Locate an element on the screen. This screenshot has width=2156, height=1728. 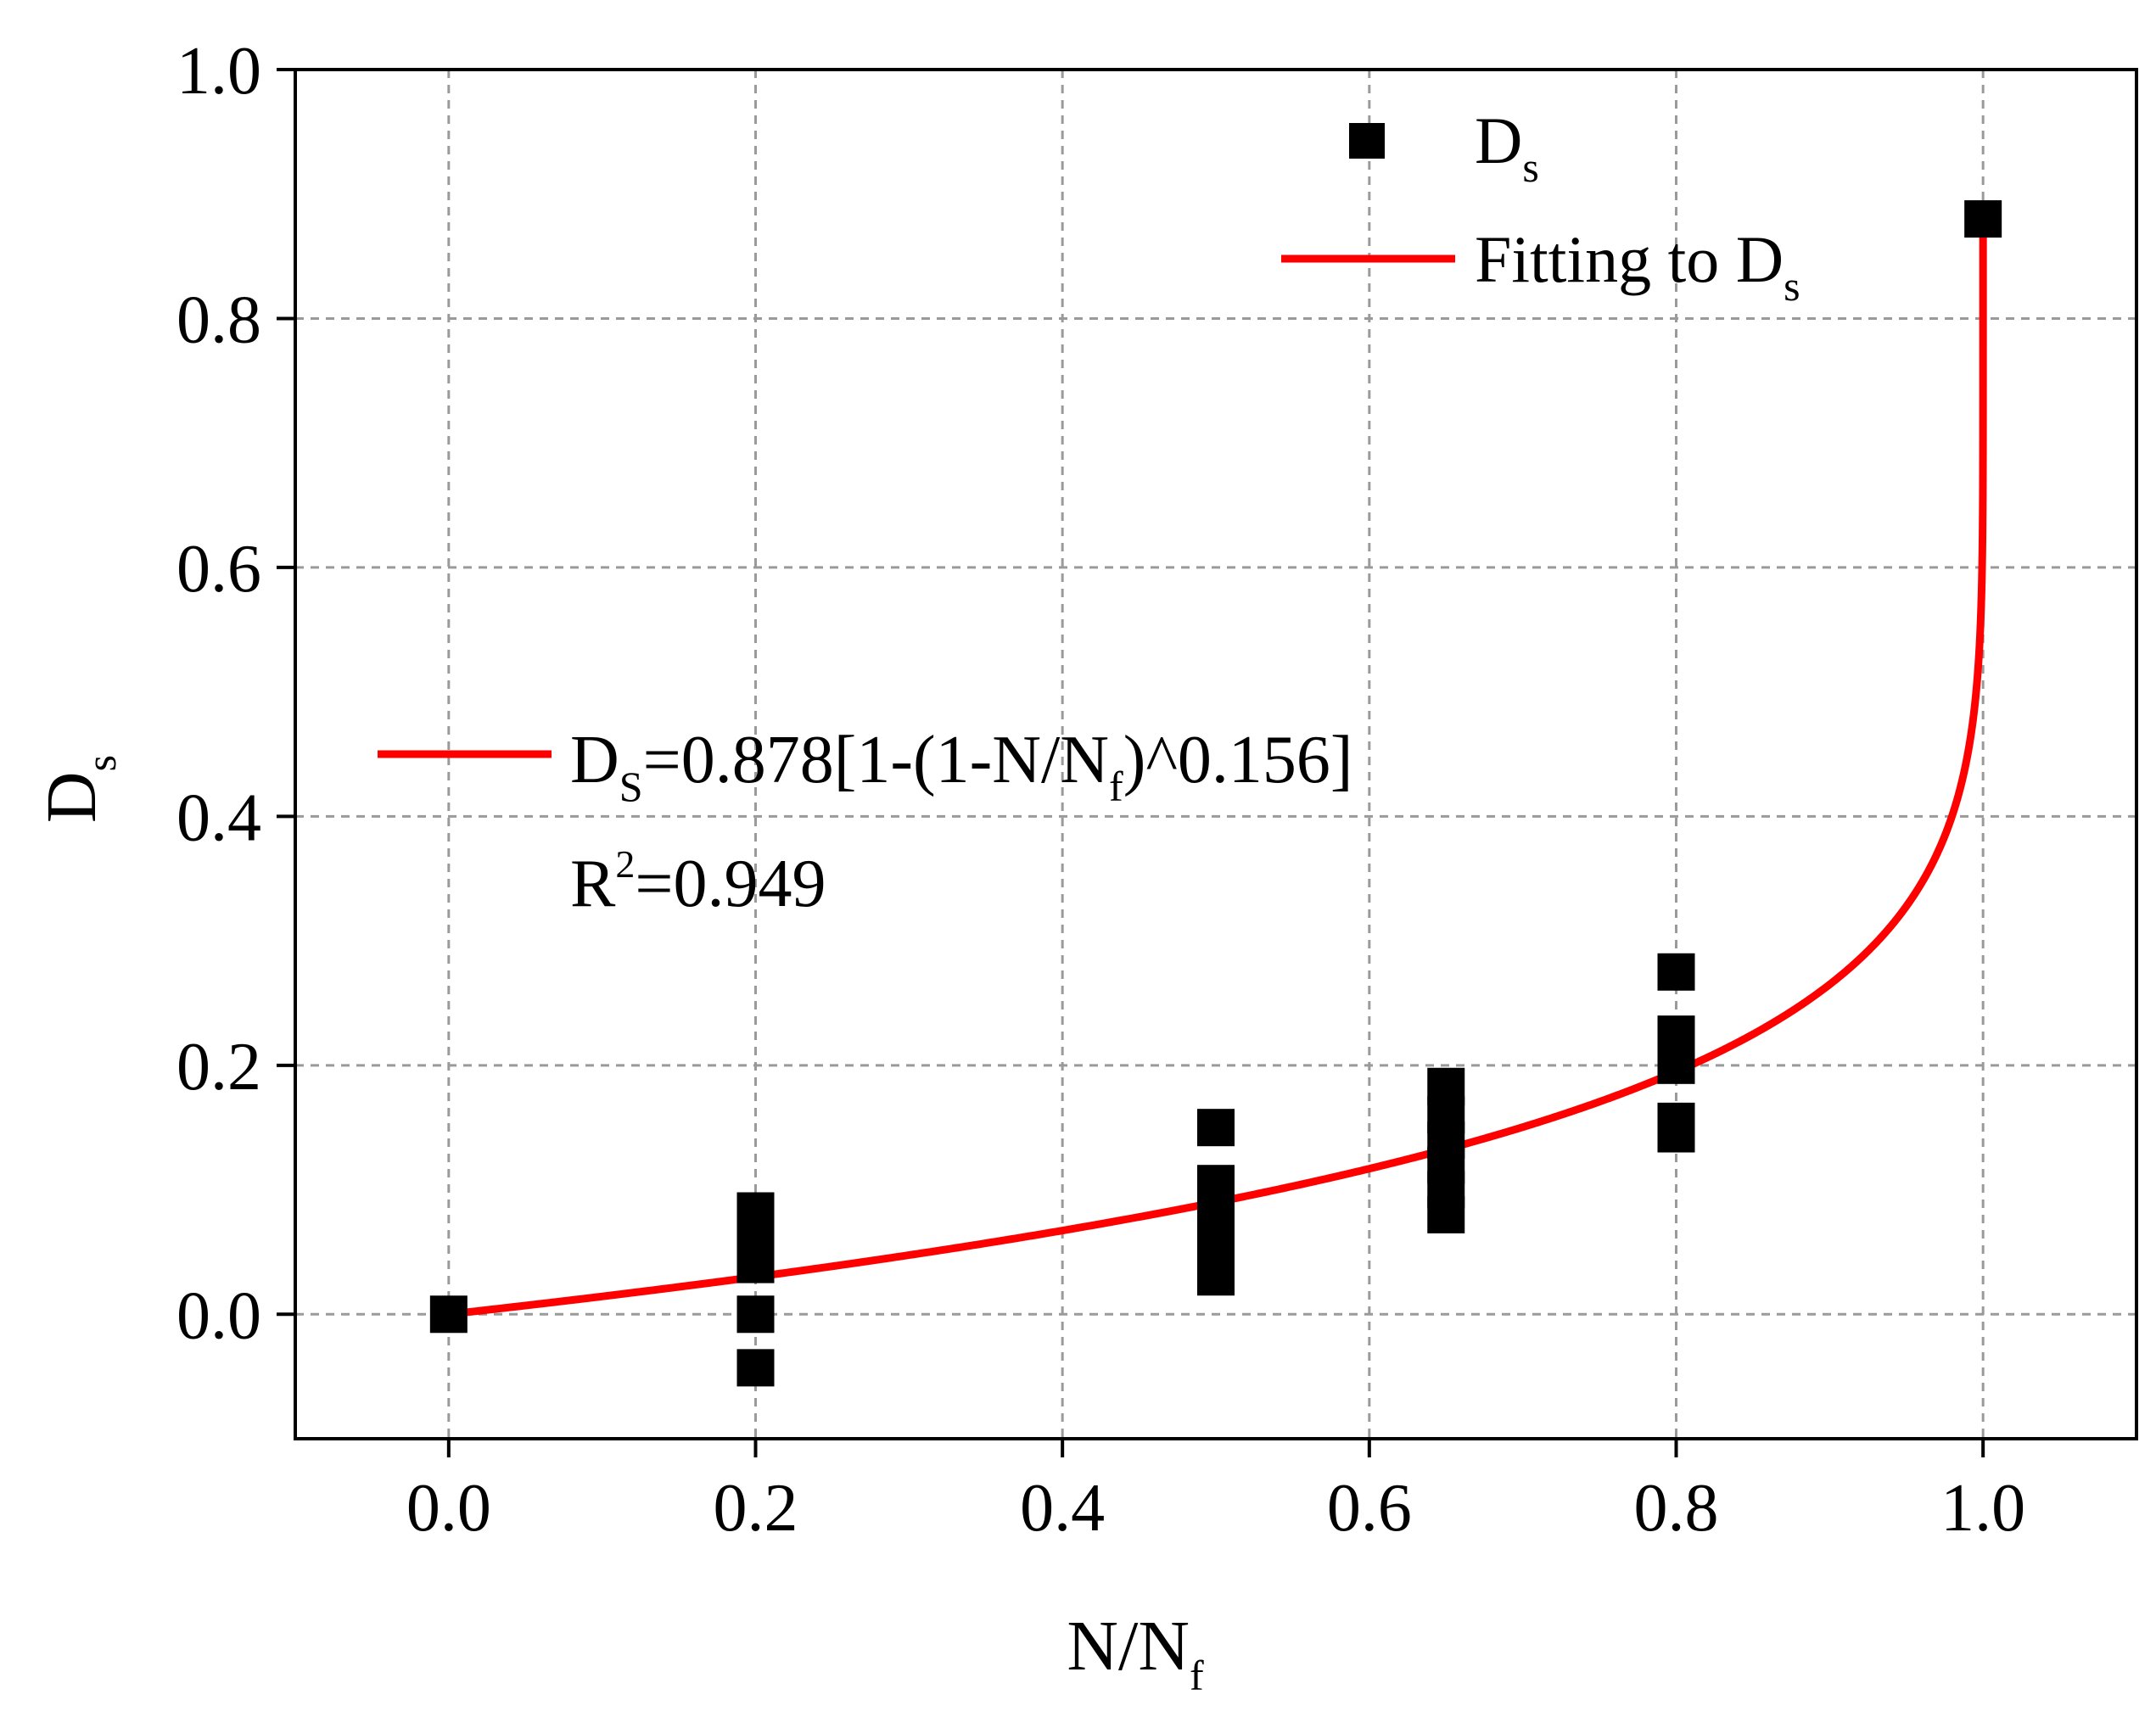
x-tick-label-2: 0.4 is located at coordinates (1062, 1508).